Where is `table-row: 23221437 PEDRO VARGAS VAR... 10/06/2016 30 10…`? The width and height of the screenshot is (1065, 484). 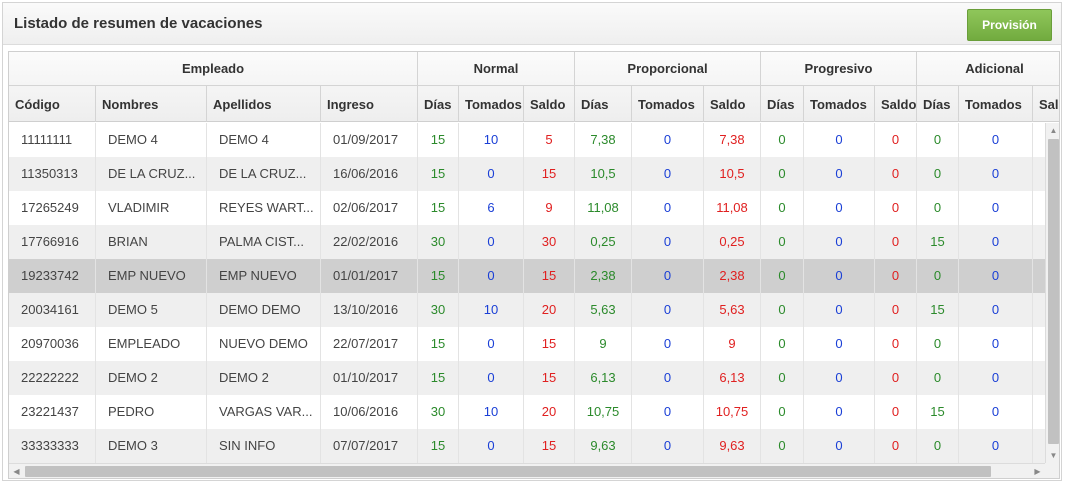
table-row: 23221437 PEDRO VARGAS VAR... 10/06/2016 30 10… is located at coordinates (527, 412).